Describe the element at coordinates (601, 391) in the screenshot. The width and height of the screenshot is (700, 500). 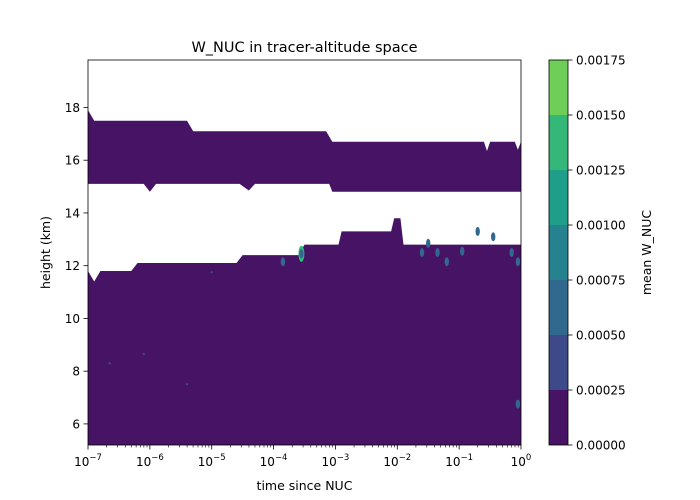
I see `colorbar-tick-label: 0.00025` at that location.